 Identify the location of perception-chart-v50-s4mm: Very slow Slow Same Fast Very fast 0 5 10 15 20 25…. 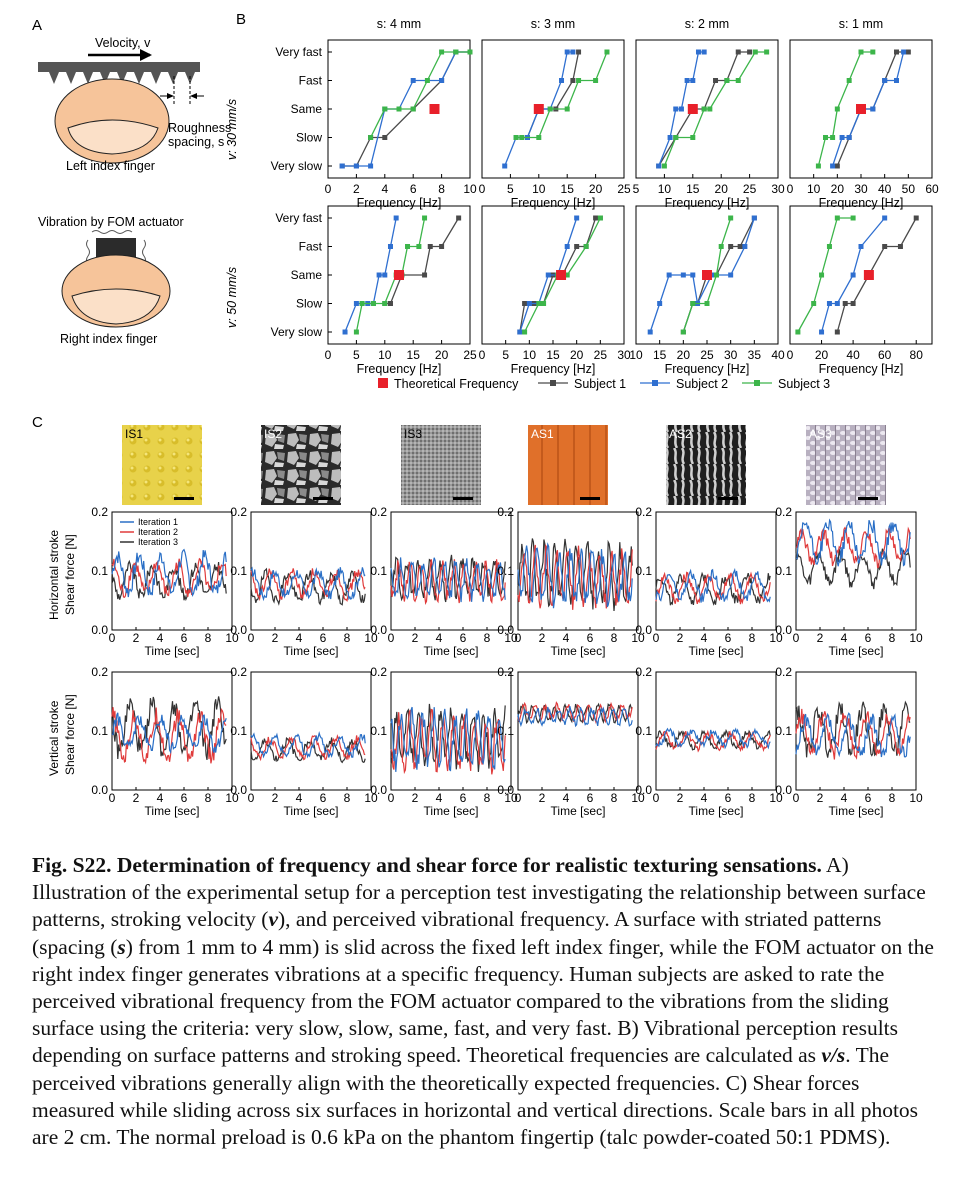
(374, 290).